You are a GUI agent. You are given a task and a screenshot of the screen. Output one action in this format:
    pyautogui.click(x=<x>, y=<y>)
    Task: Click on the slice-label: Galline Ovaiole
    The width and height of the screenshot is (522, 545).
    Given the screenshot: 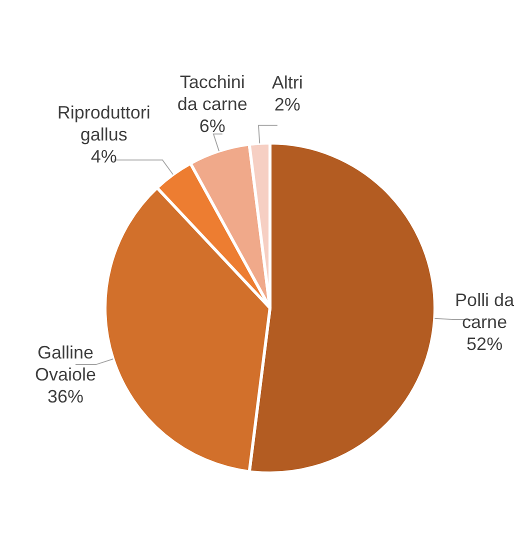 What is the action you would take?
    pyautogui.click(x=65, y=363)
    